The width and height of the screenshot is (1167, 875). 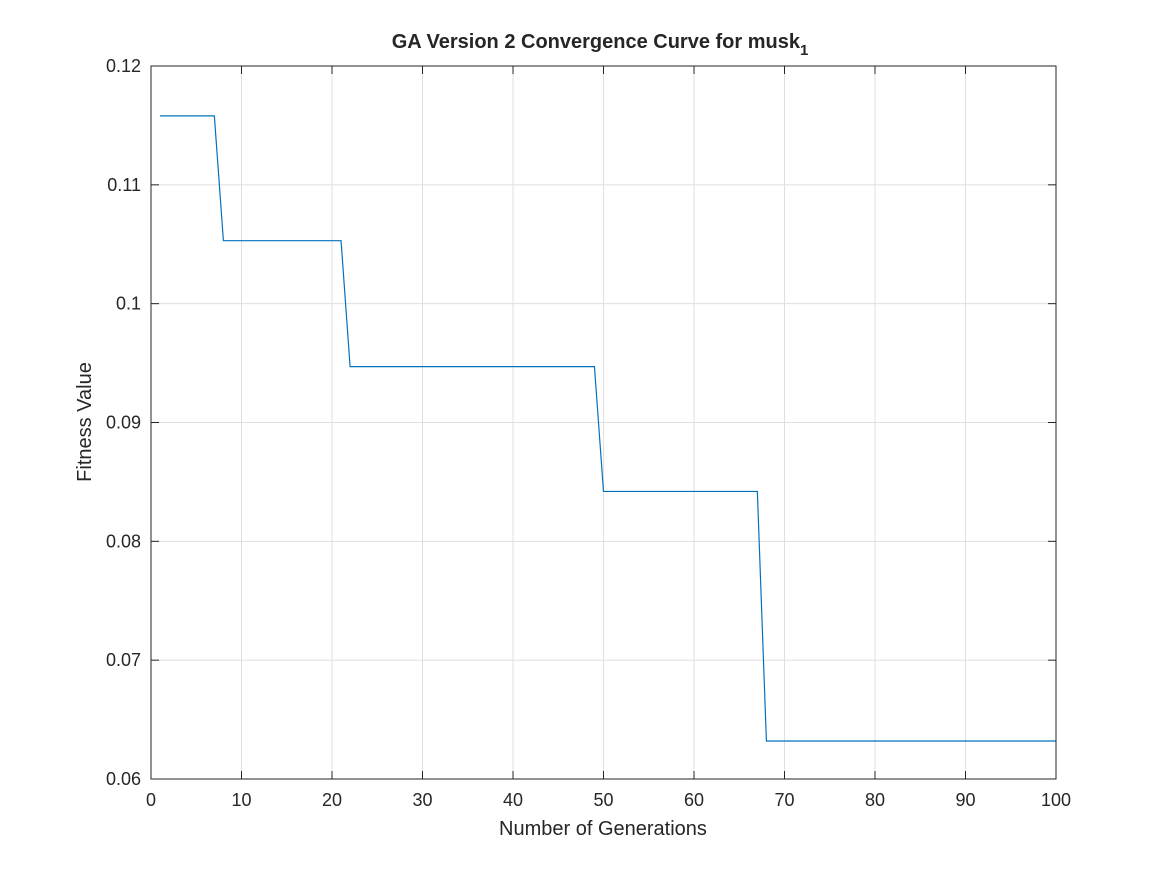 What do you see at coordinates (241, 800) in the screenshot?
I see `x-tick-label: 10` at bounding box center [241, 800].